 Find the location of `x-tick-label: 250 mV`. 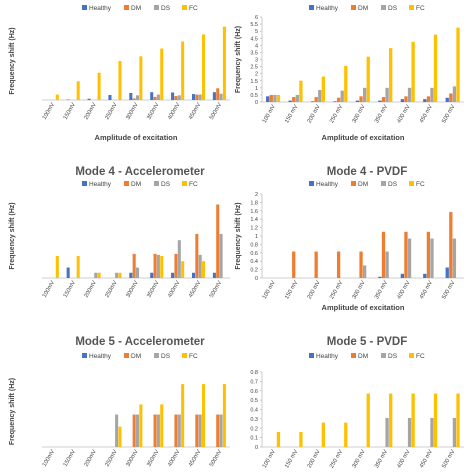

x-tick-label: 250 mV is located at coordinates (336, 459).